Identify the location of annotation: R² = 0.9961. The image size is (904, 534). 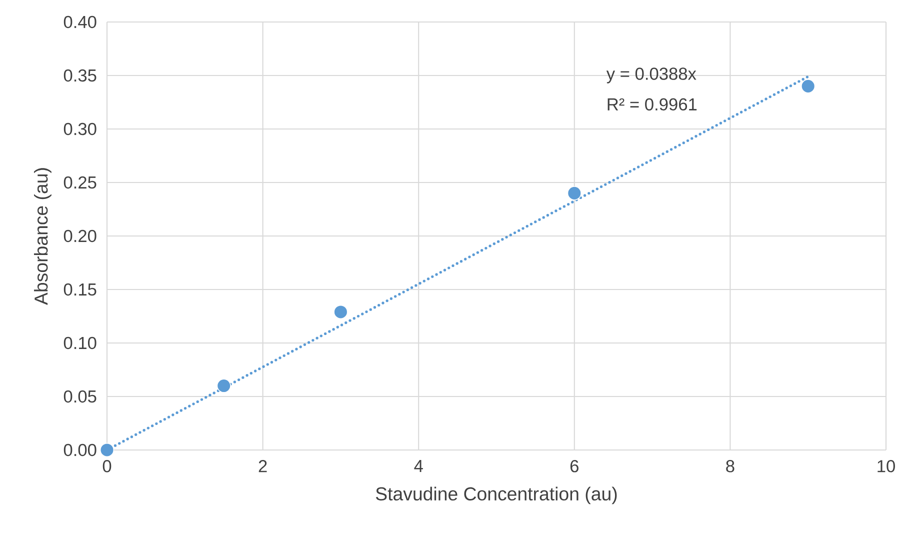
(652, 104).